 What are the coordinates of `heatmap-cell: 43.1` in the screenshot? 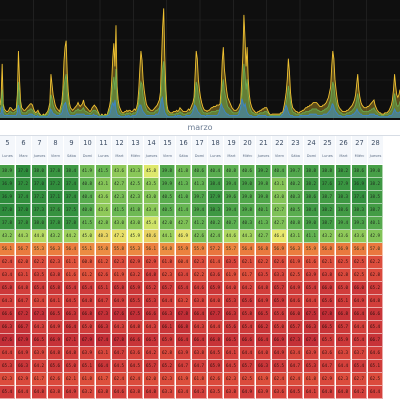 It's located at (295, 236).